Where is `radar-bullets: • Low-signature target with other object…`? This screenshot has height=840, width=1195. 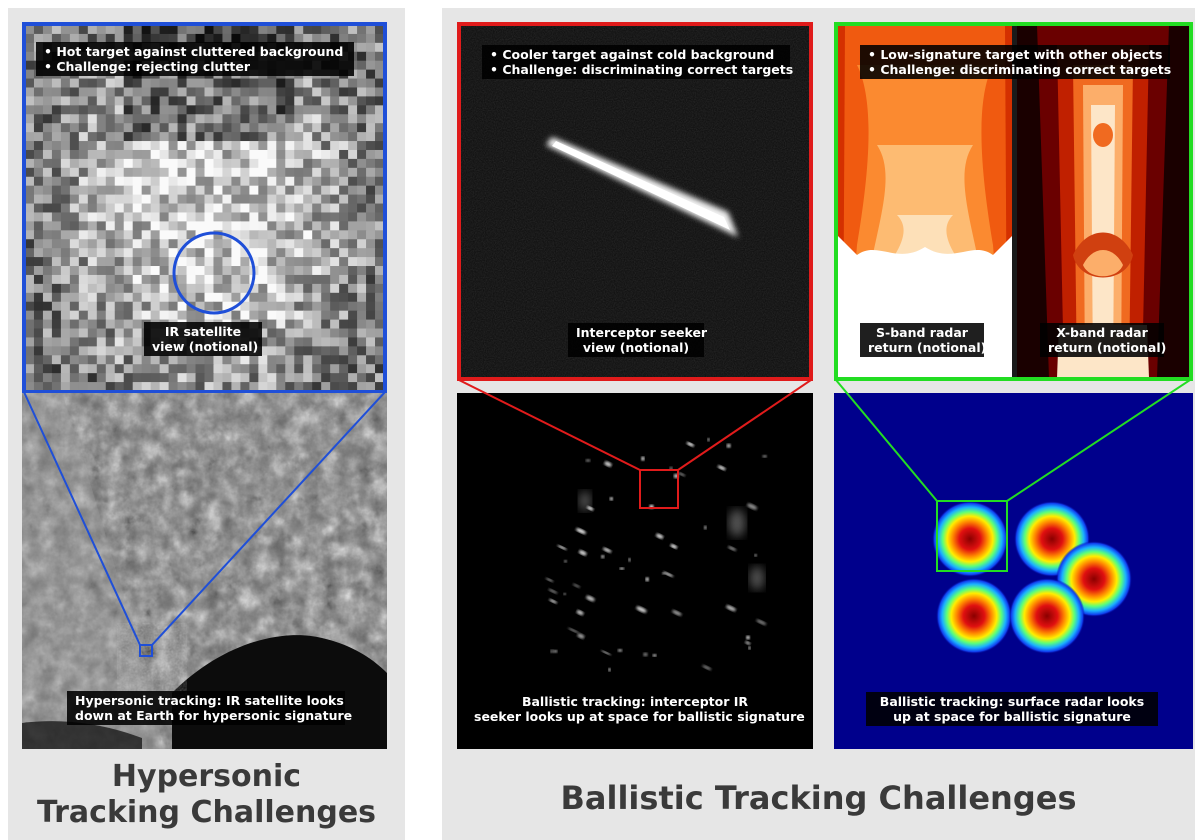 radar-bullets: • Low-signature target with other object… is located at coordinates (1016, 62).